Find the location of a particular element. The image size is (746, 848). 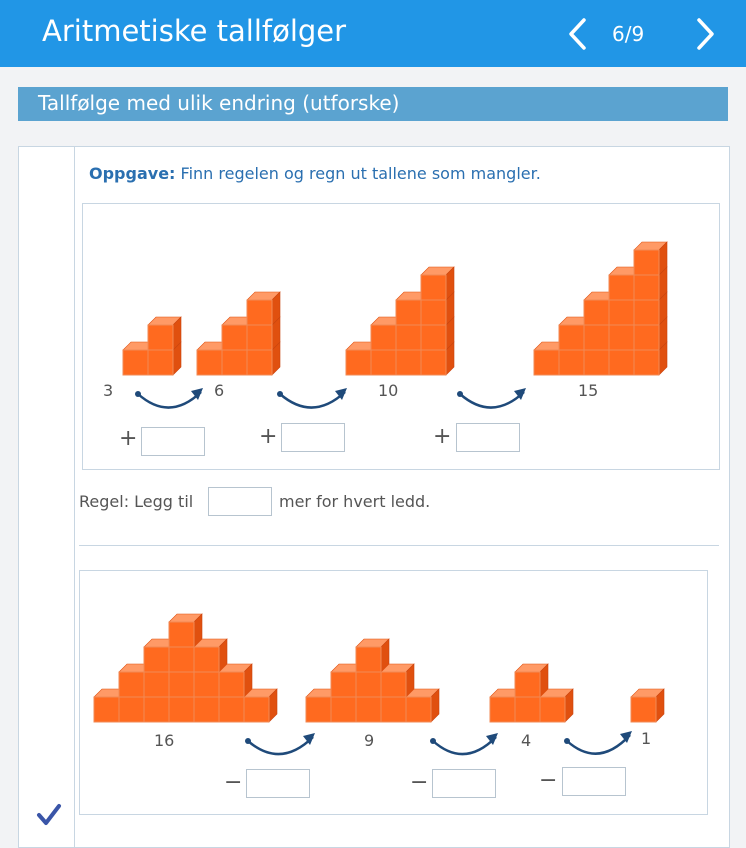

term-2: 9 is located at coordinates (369, 740).